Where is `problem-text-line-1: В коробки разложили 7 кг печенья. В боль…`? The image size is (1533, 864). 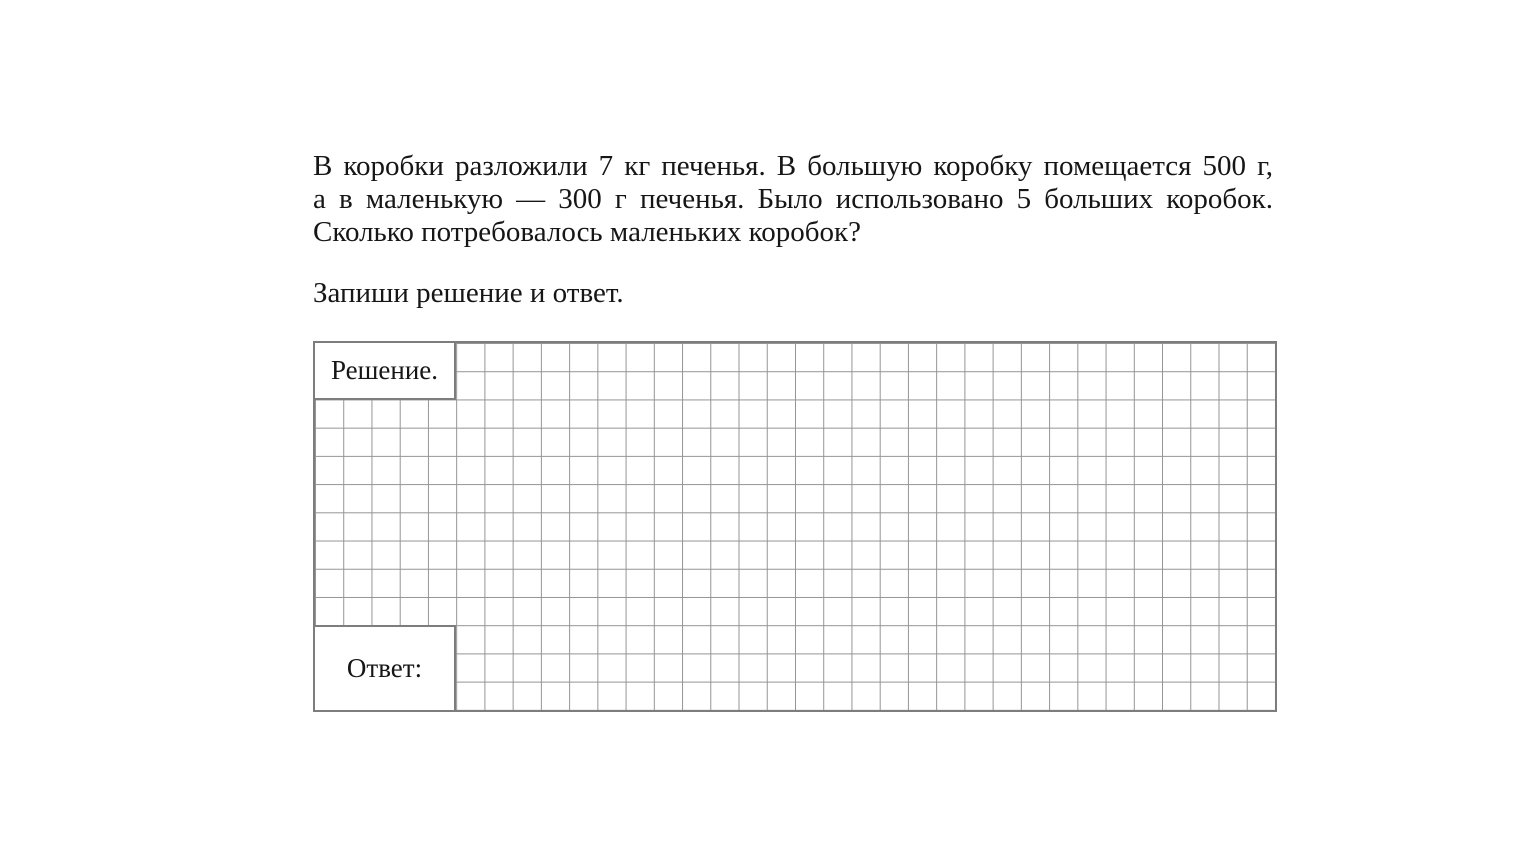 problem-text-line-1: В коробки разложили 7 кг печенья. В боль… is located at coordinates (793, 166).